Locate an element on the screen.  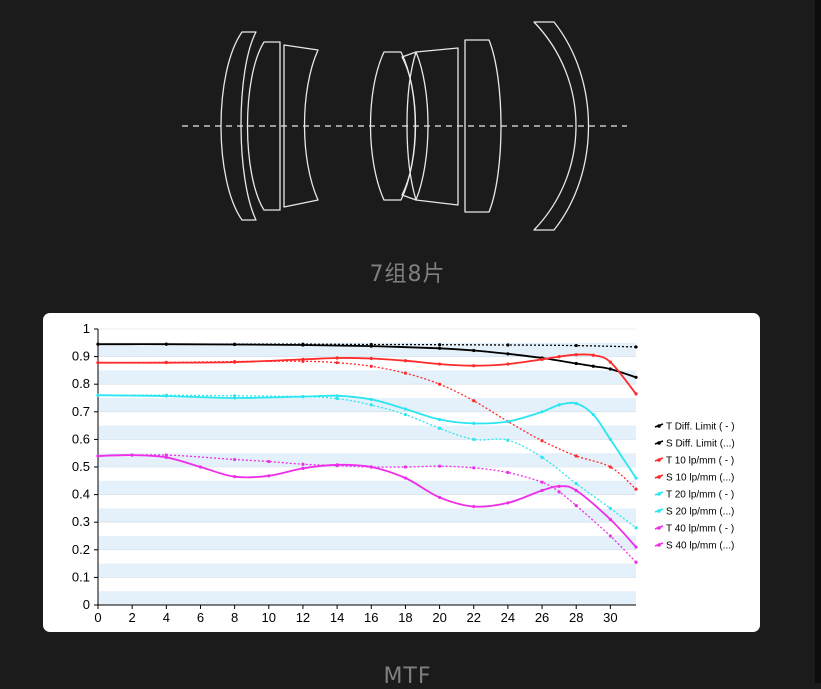
y-tick-label: 0.8 is located at coordinates (81, 383).